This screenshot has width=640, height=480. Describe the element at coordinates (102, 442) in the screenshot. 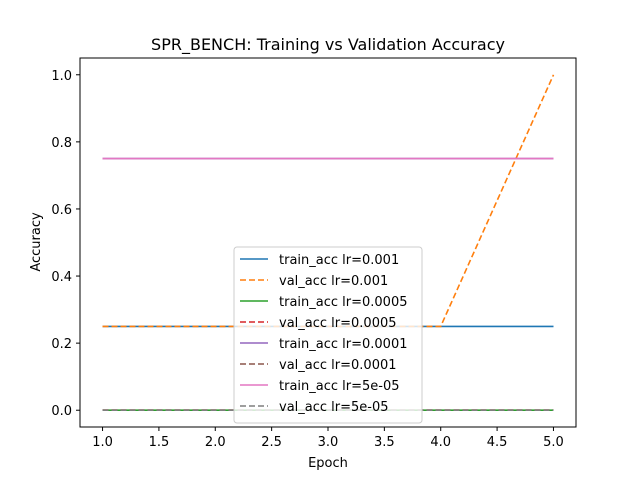

I see `x-tick-label: 1.0` at that location.